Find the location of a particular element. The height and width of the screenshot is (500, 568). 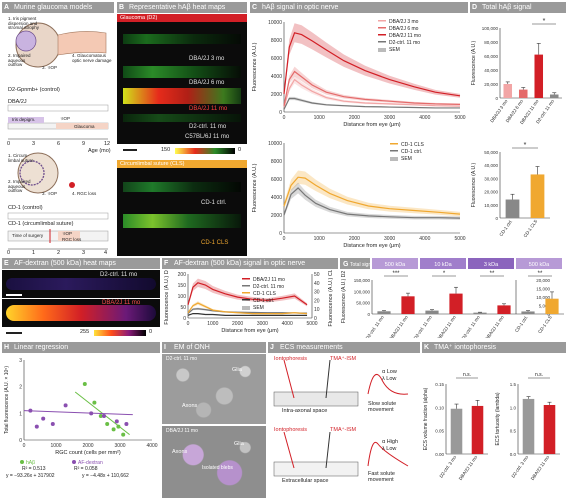

heatmap-label: DBA/2J 6 mo is located at coordinates (207, 83).